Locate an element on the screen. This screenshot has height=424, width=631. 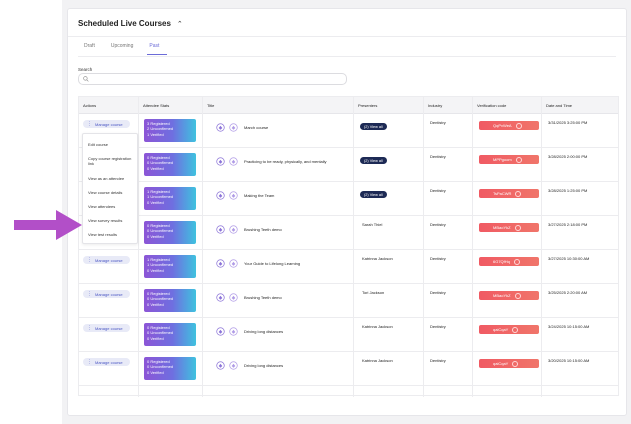
verification-code: QqPvWeA is located at coordinates (502, 125).